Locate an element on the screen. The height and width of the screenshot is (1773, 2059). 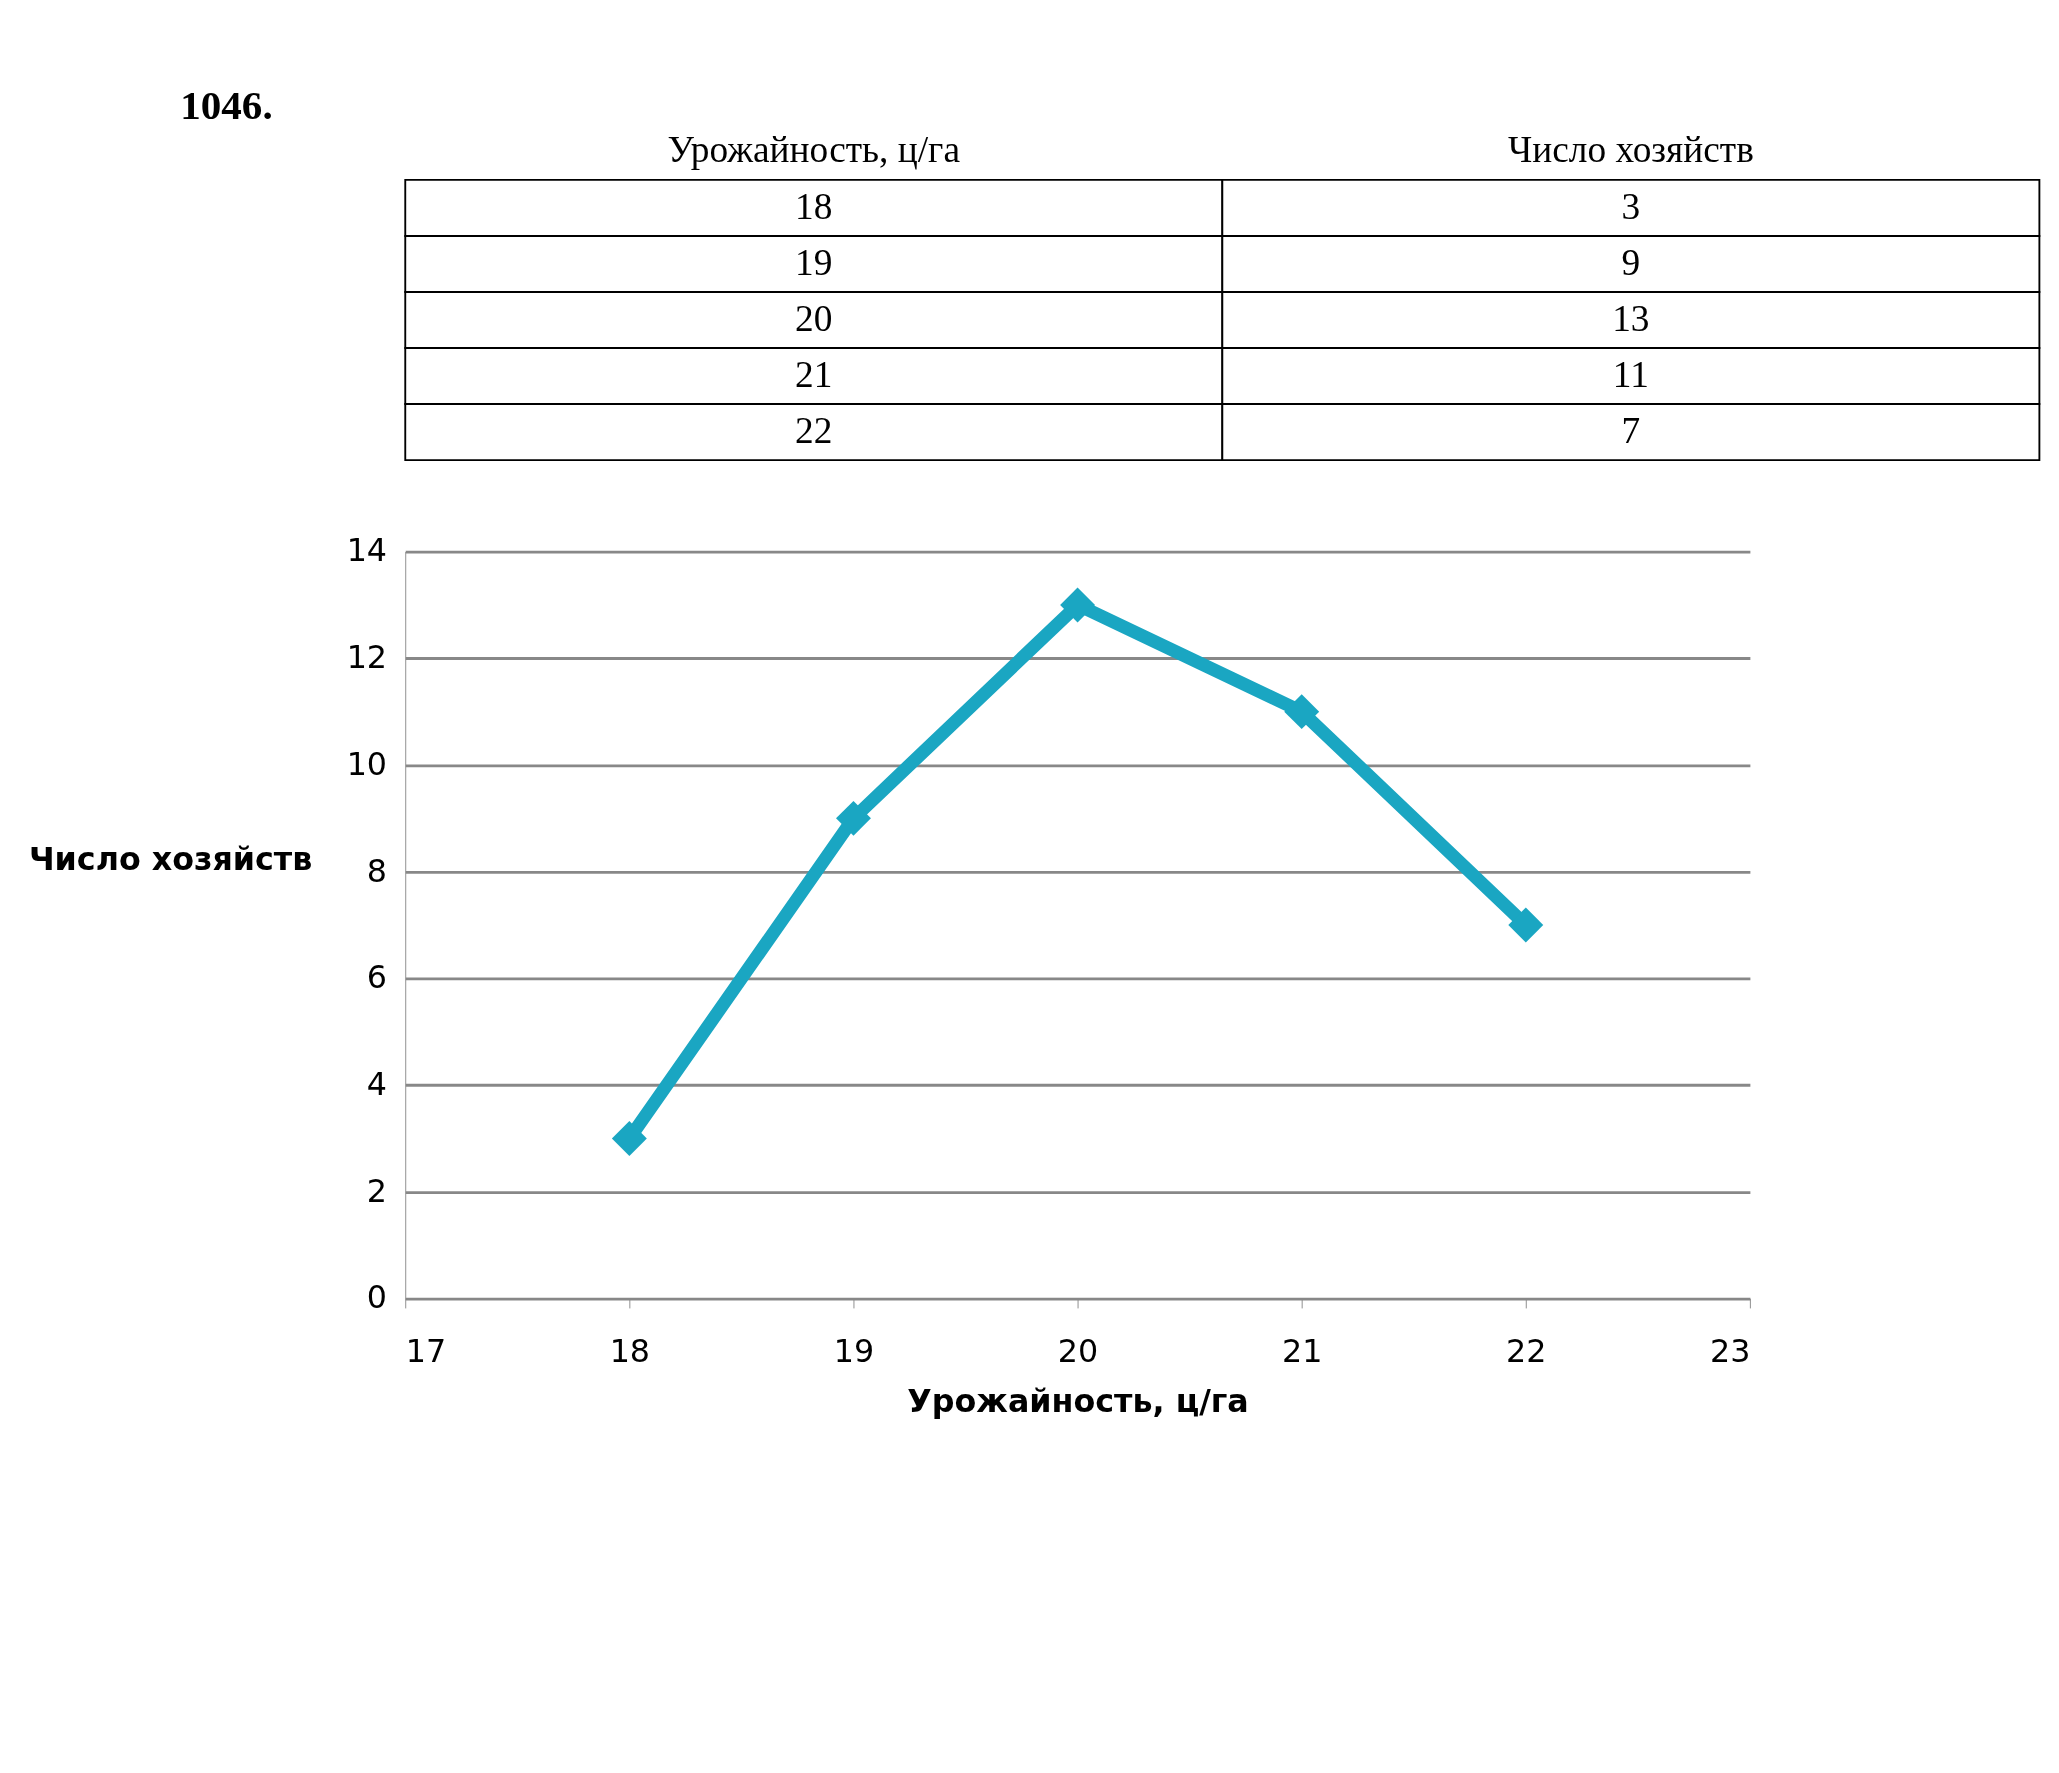
data-label: 9 is located at coordinates (1631, 263).